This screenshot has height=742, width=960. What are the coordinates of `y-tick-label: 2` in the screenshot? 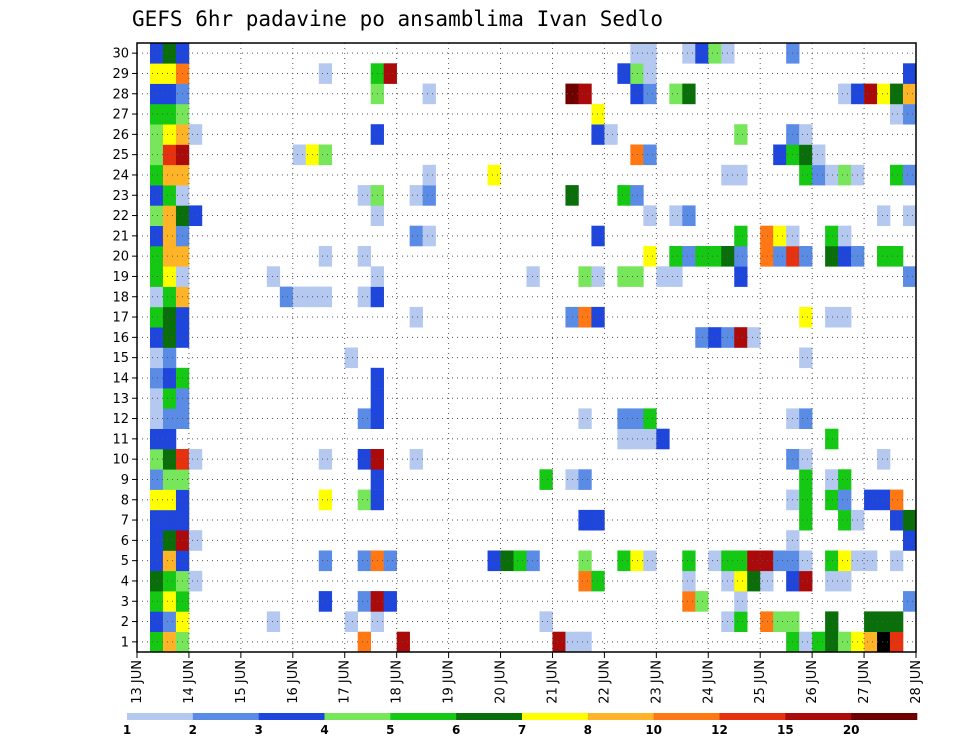 It's located at (125, 622).